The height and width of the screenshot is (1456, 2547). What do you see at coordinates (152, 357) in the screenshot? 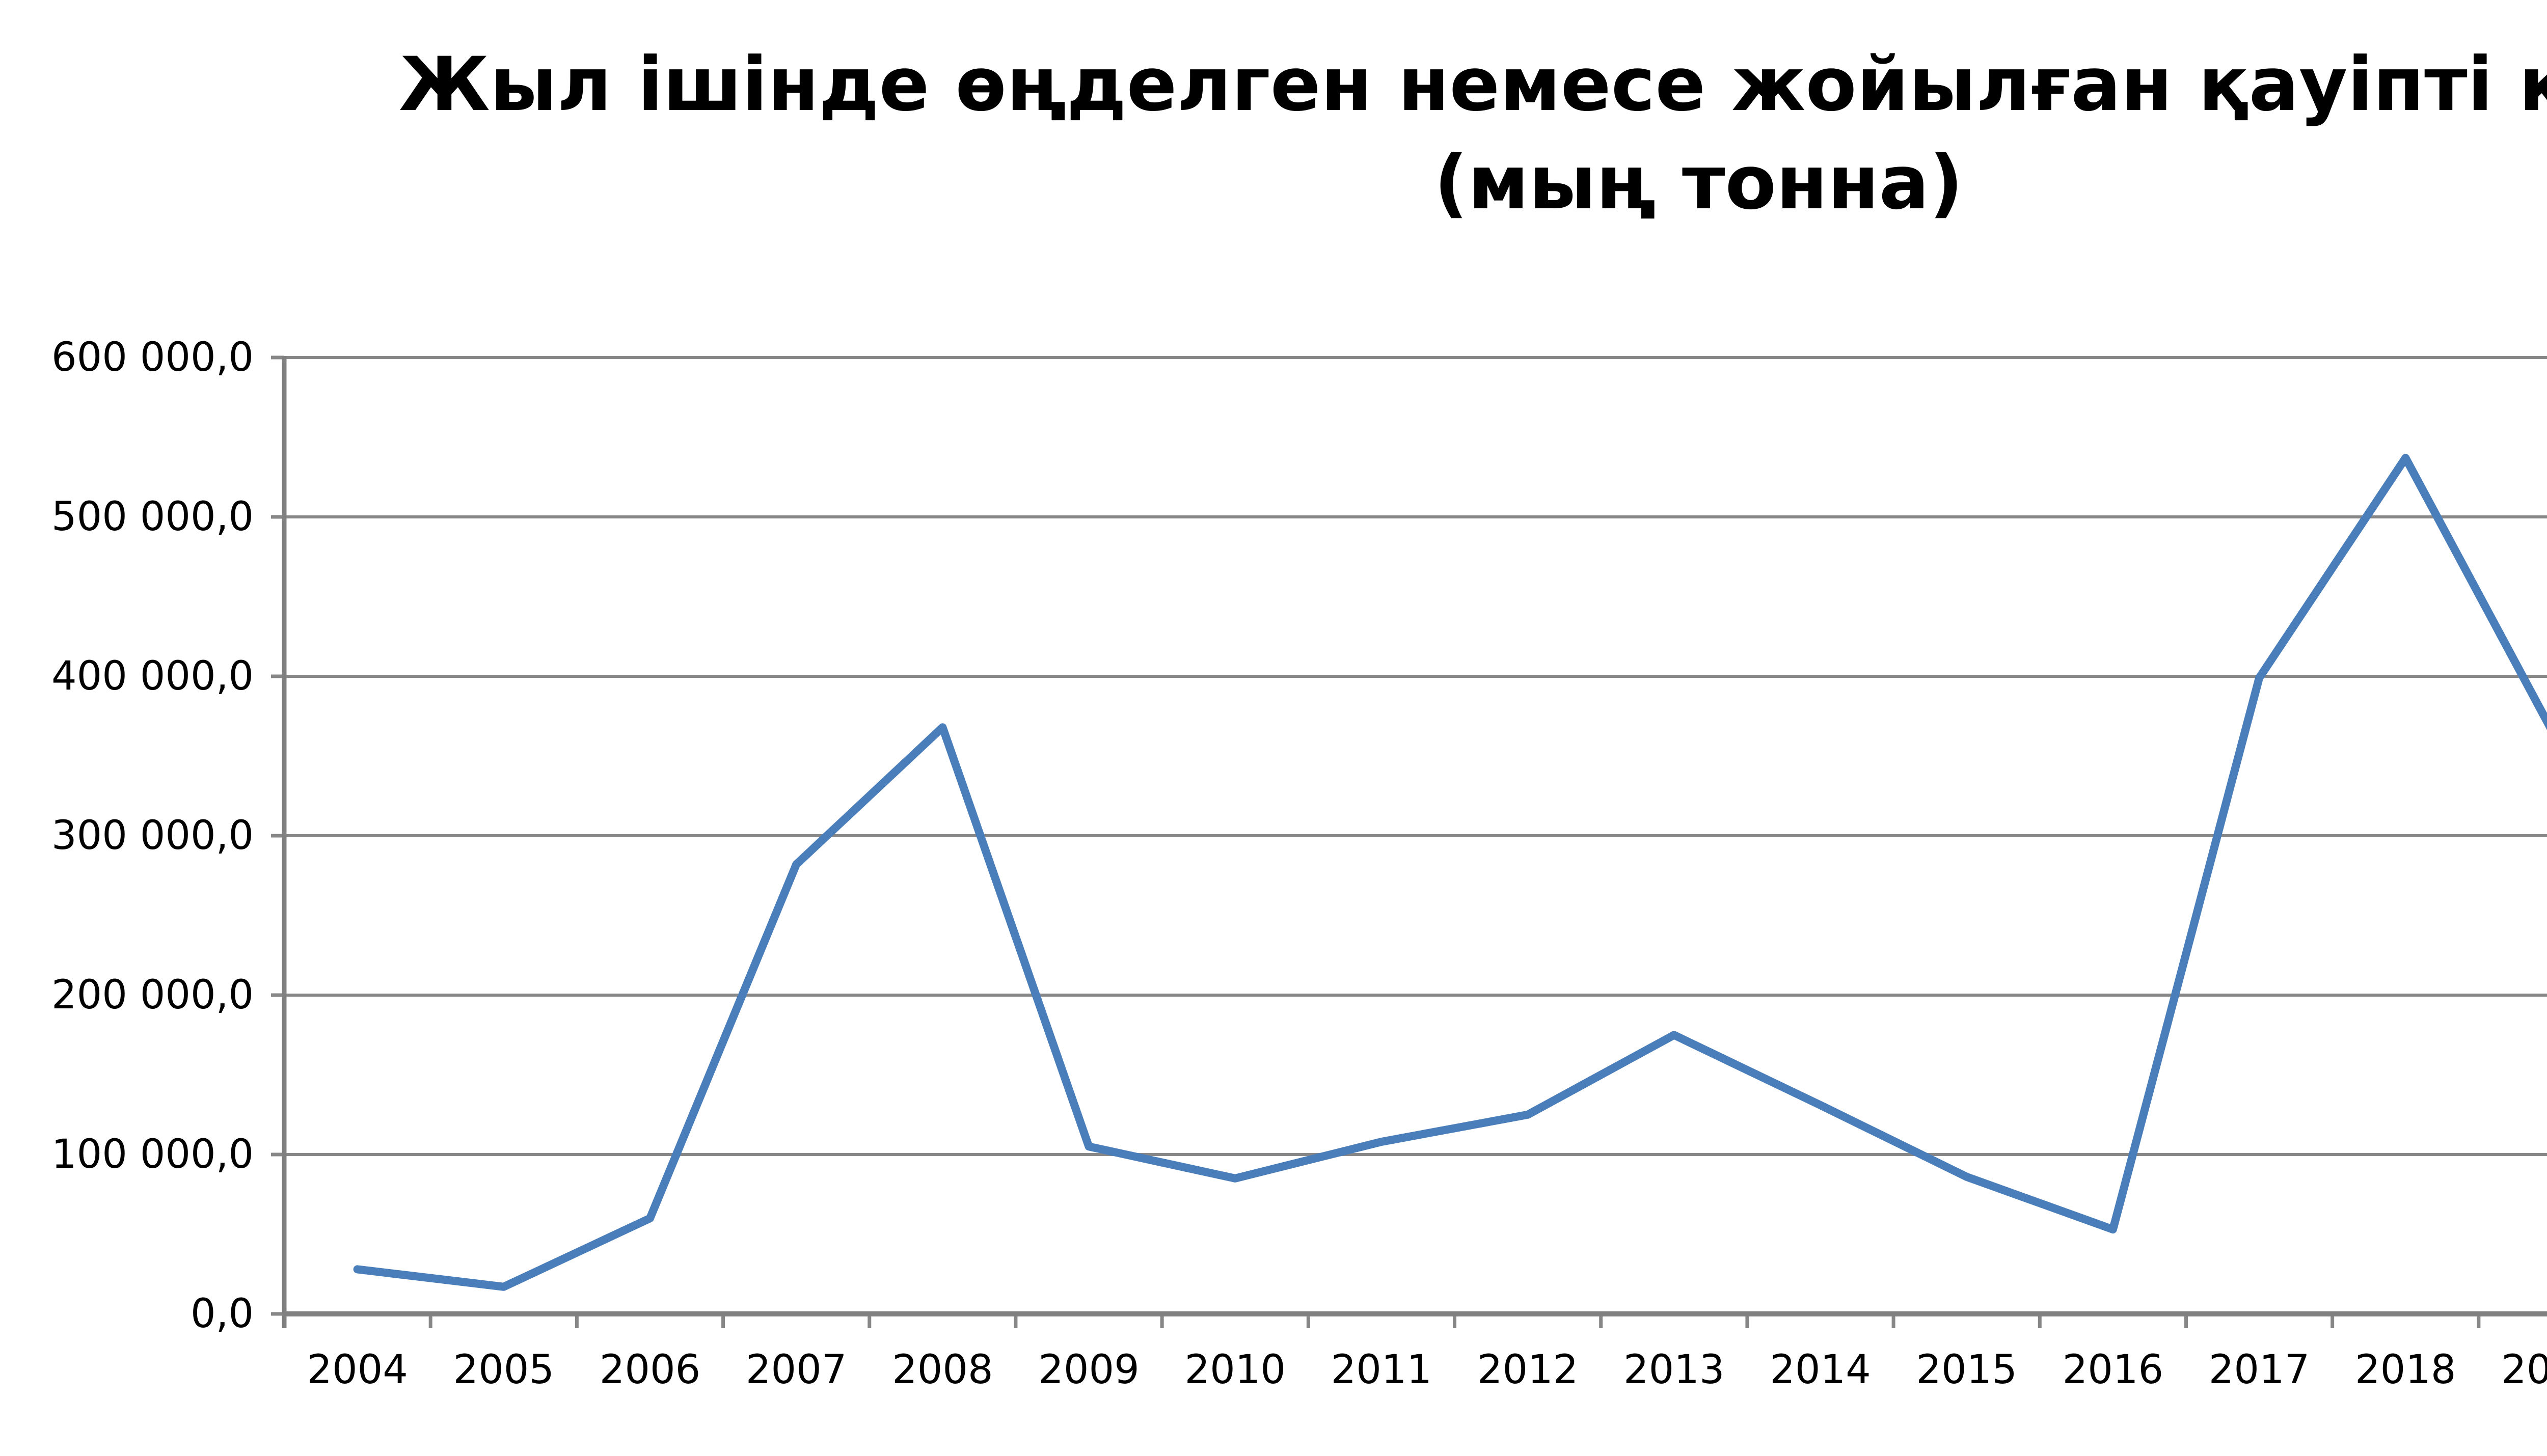
I see `y-axis-tick-label: 600 000,0` at bounding box center [152, 357].